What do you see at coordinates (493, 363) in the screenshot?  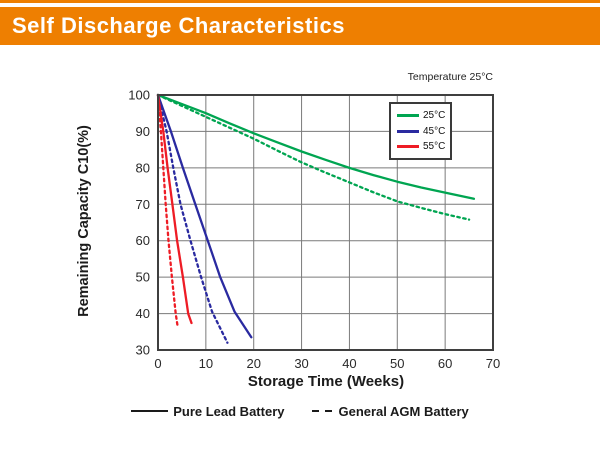 I see `x-tick-label-70: 70` at bounding box center [493, 363].